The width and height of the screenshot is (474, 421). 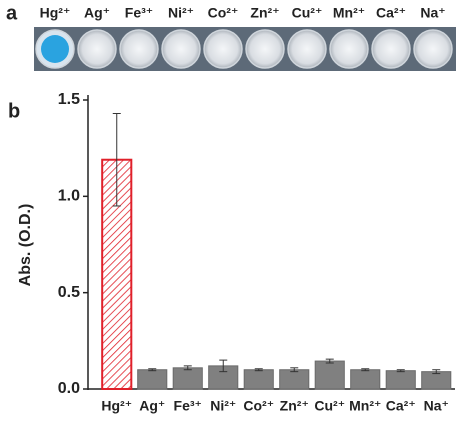 What do you see at coordinates (139, 13) in the screenshot?
I see `well-label: Fe³⁺` at bounding box center [139, 13].